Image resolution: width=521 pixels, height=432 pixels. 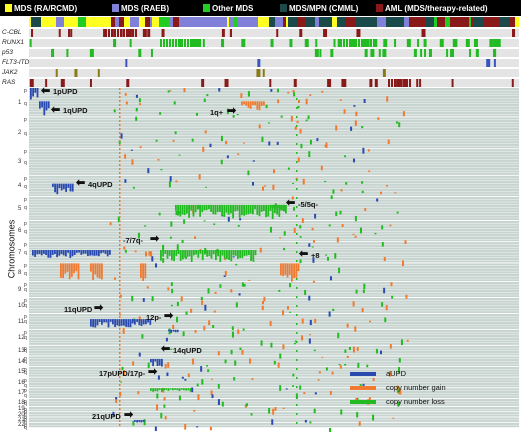 I want to click on annotation-1qgain: 1q+, so click(x=217, y=112).